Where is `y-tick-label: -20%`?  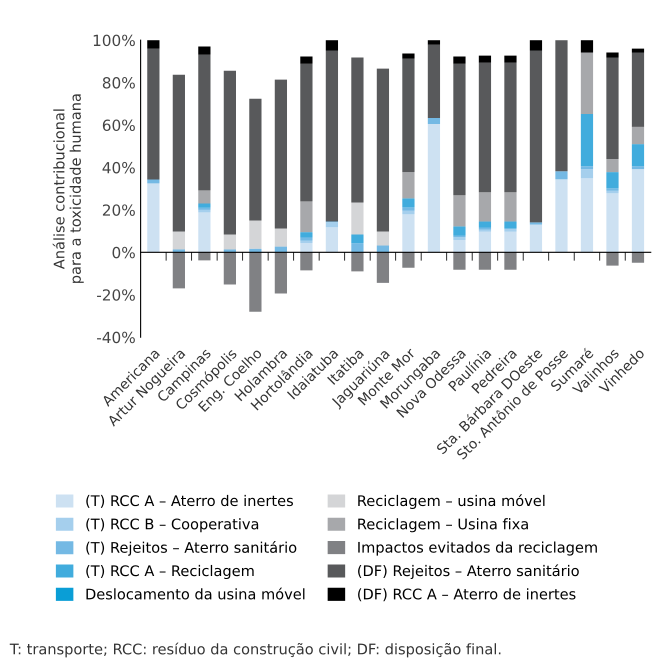 y-tick-label: -20% is located at coordinates (116, 295).